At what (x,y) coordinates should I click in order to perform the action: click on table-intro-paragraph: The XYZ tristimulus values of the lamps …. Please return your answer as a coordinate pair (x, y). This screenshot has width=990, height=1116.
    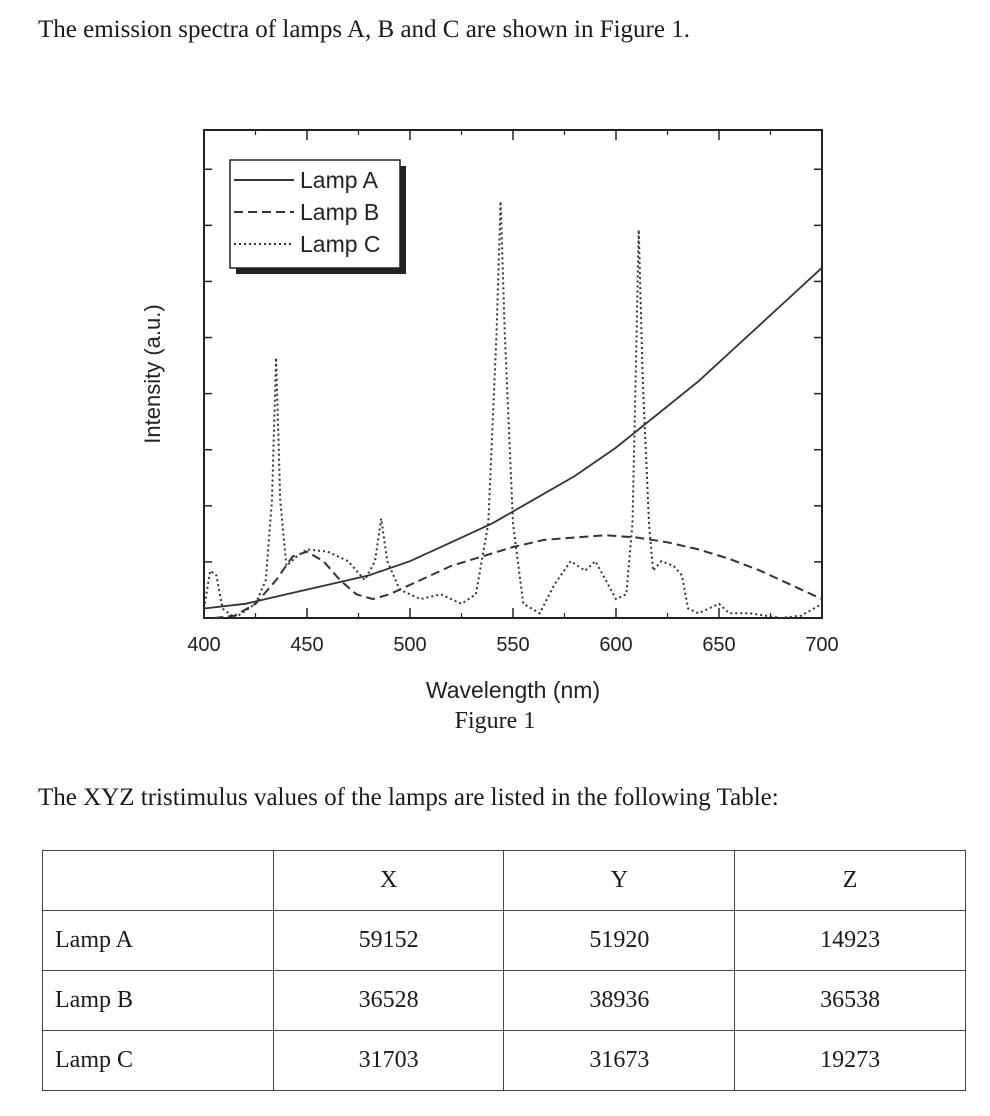
    Looking at the image, I should click on (408, 797).